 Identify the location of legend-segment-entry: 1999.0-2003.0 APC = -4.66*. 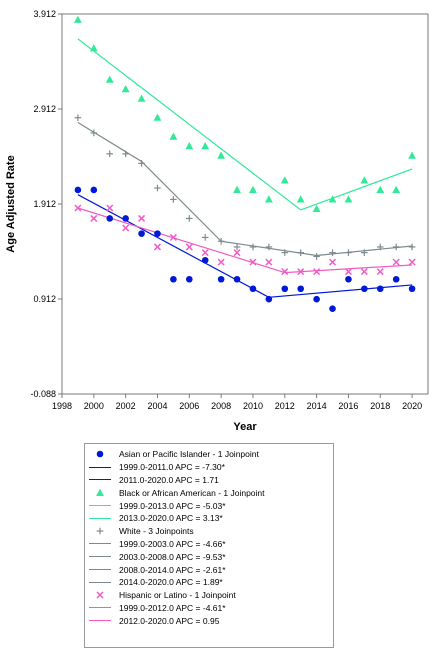
(209, 544).